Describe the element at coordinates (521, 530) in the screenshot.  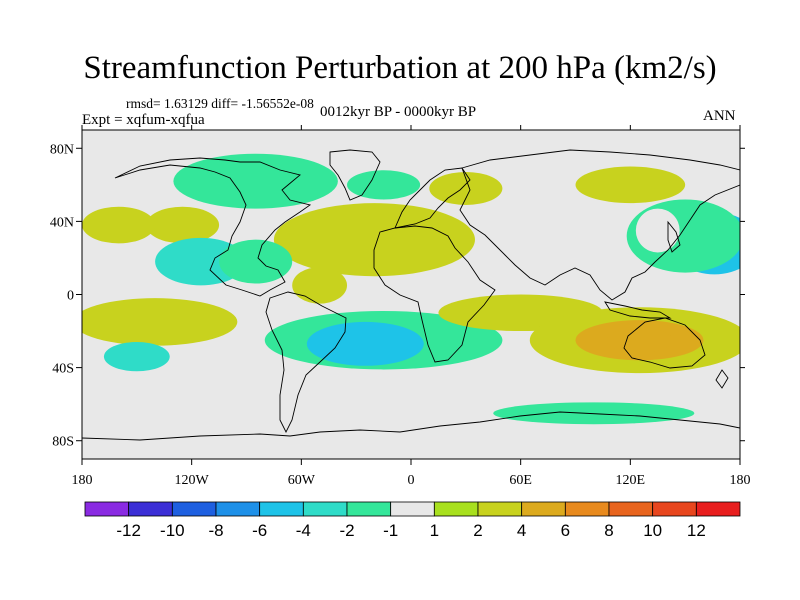
I see `colorbar-label-9: 4` at that location.